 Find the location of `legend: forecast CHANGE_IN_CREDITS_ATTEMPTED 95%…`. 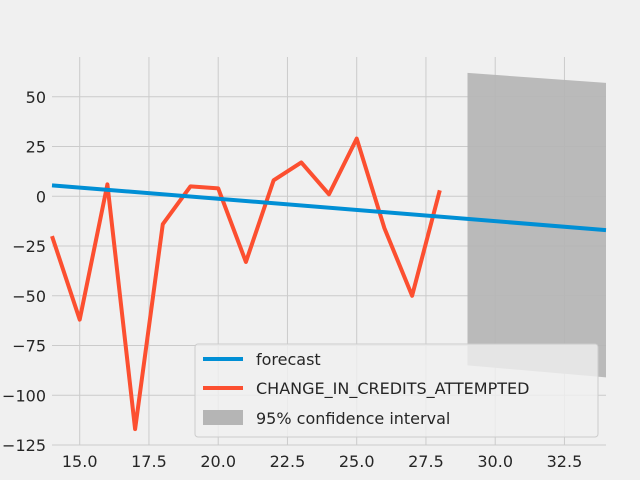

legend: forecast CHANGE_IN_CREDITS_ATTEMPTED 95%… is located at coordinates (396, 390).